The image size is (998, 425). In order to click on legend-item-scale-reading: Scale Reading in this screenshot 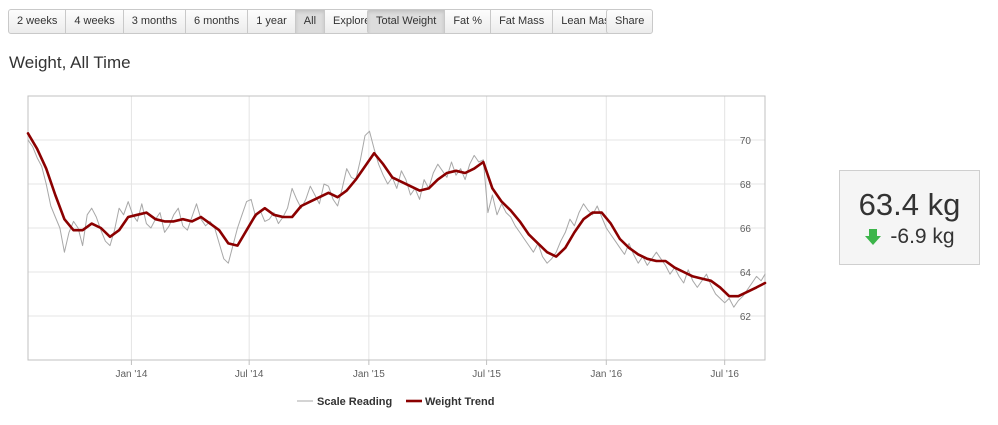, I will do `click(354, 402)`.